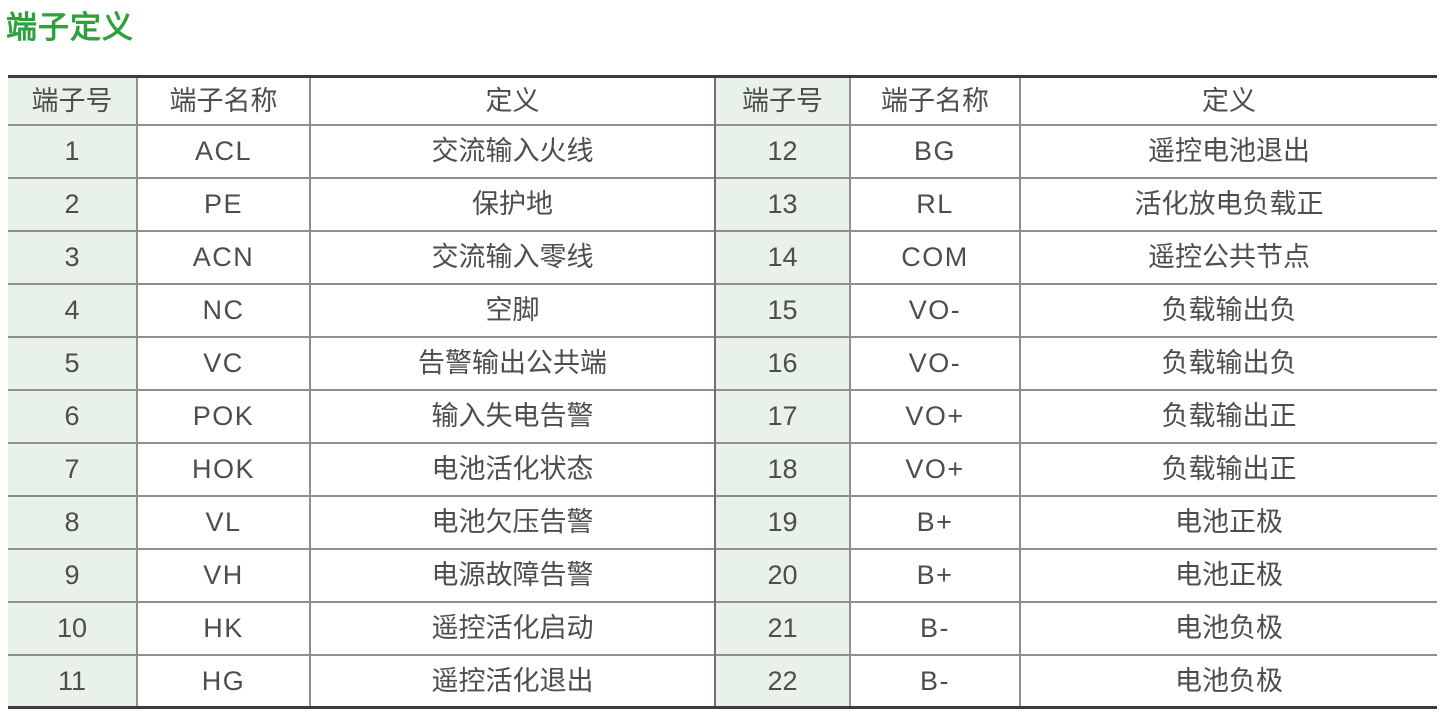 Image resolution: width=1440 pixels, height=718 pixels. Describe the element at coordinates (512, 574) in the screenshot. I see `terminal-definition-cell: 电源故障告警` at that location.